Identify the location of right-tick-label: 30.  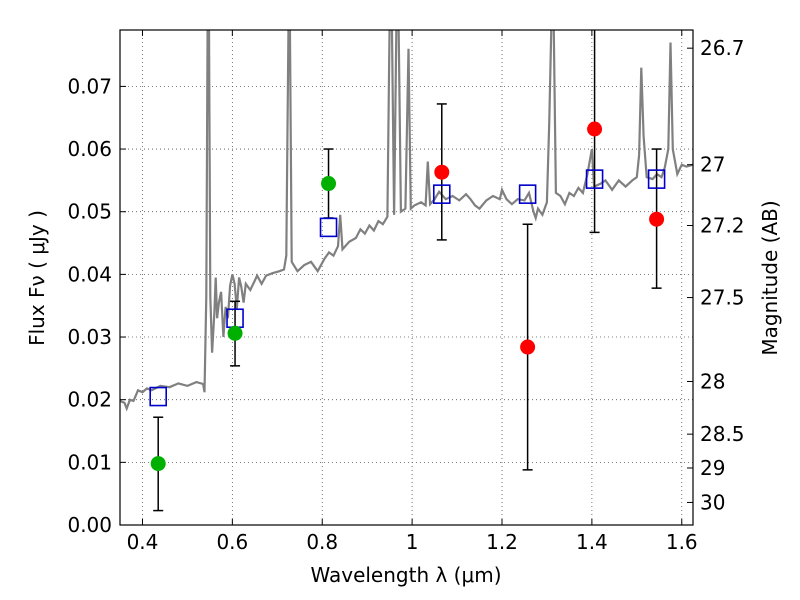
(712, 502).